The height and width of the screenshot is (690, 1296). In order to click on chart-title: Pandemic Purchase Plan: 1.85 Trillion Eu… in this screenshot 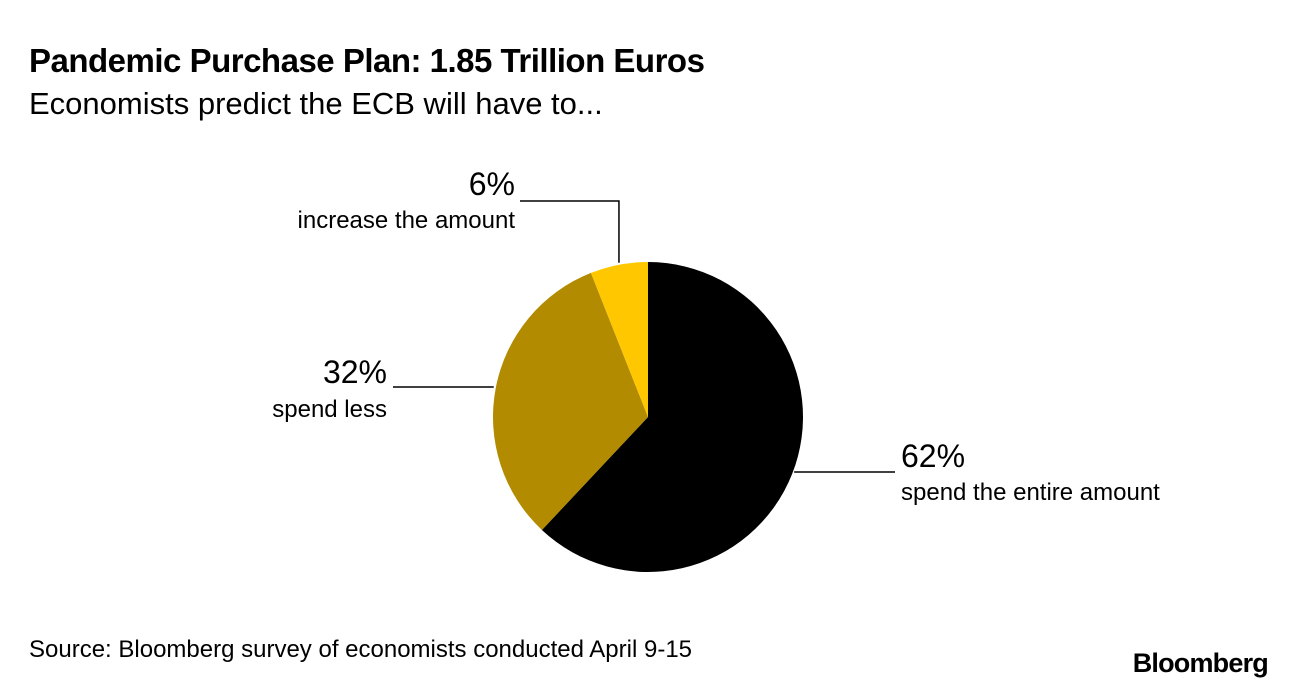, I will do `click(367, 60)`.